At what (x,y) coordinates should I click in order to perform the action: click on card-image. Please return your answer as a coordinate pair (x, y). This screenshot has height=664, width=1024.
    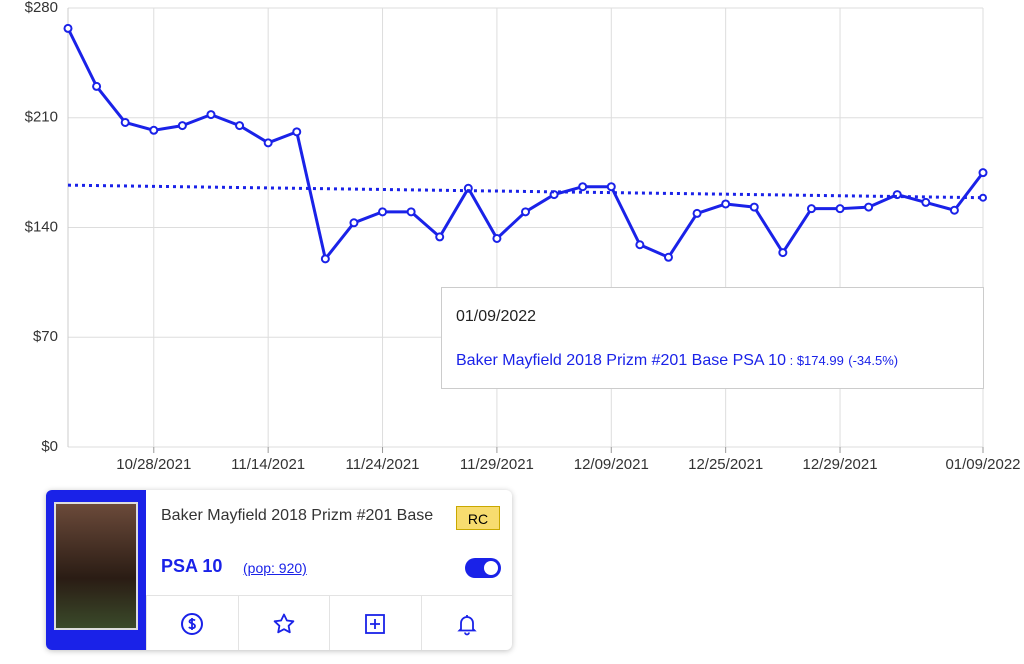
    Looking at the image, I should click on (96, 566).